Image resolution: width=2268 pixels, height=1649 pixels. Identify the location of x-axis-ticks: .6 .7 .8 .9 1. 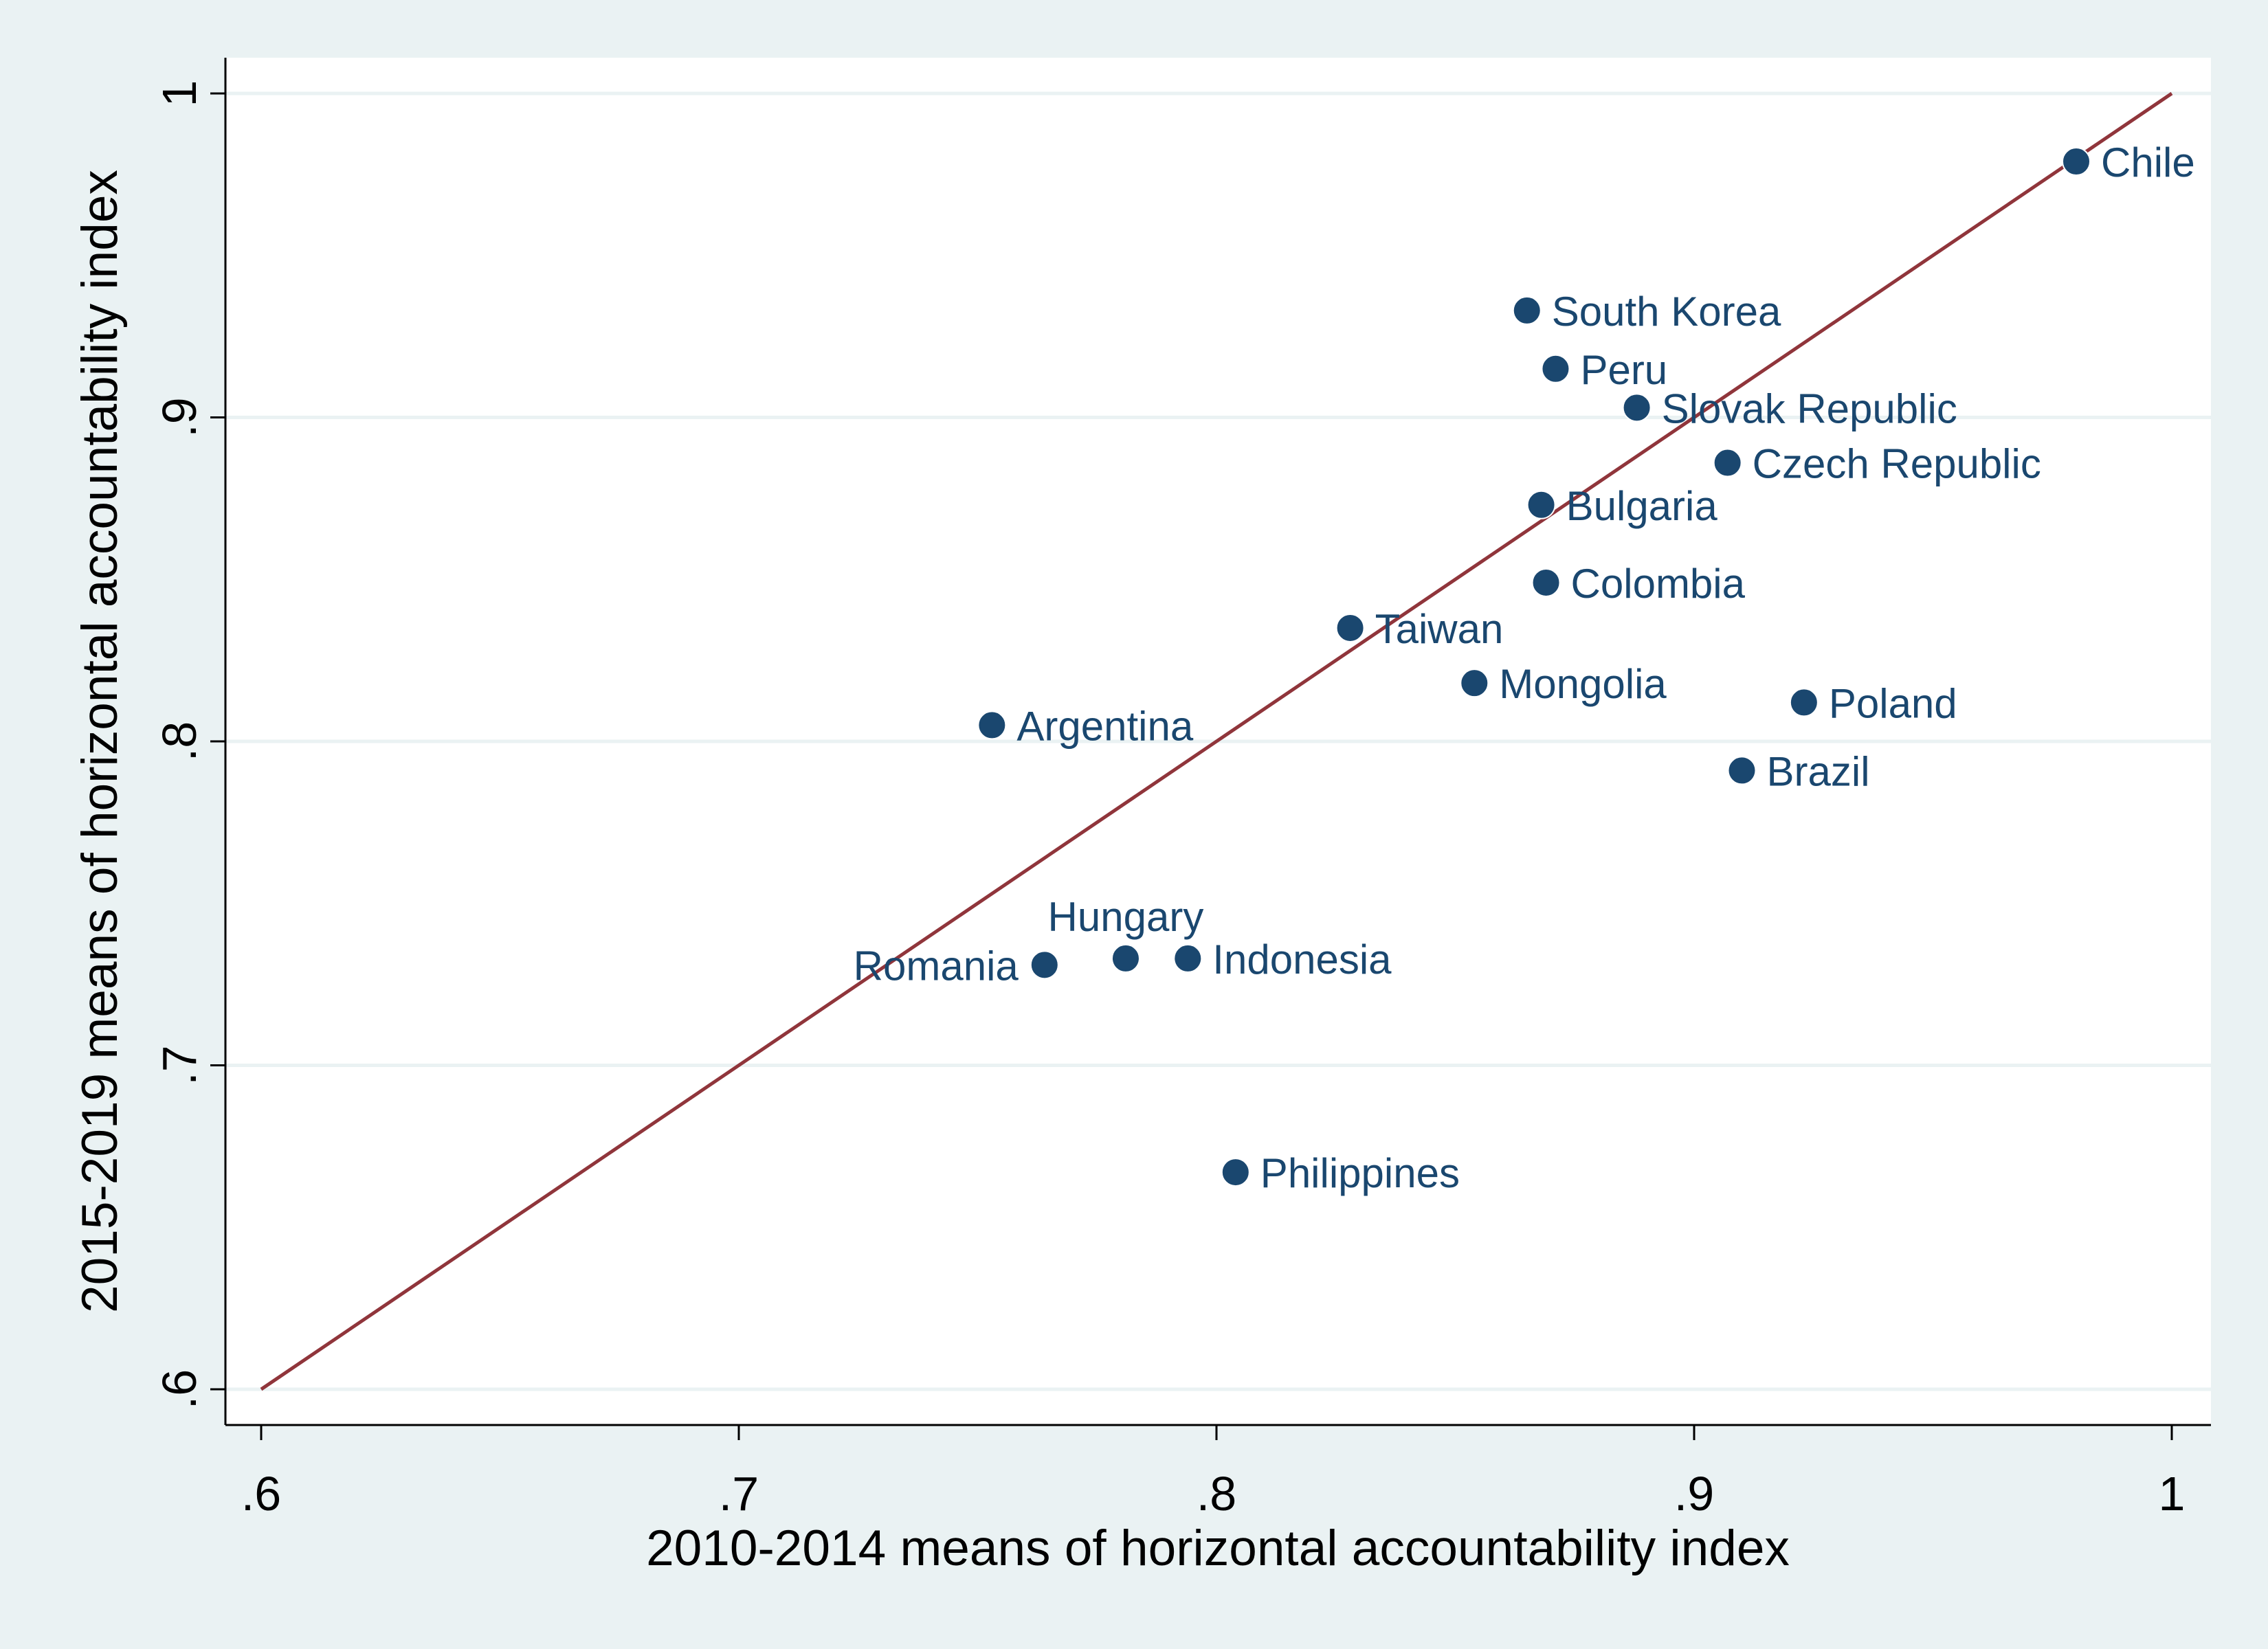
(1213, 1473).